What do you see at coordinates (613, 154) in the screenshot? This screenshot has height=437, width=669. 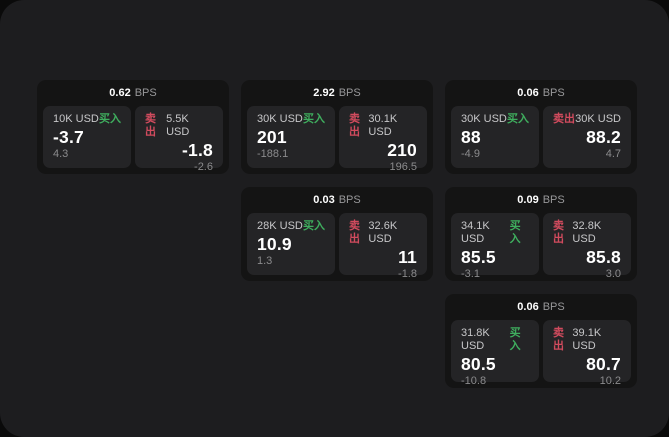 I see `sell-secondary-value: 4.7` at bounding box center [613, 154].